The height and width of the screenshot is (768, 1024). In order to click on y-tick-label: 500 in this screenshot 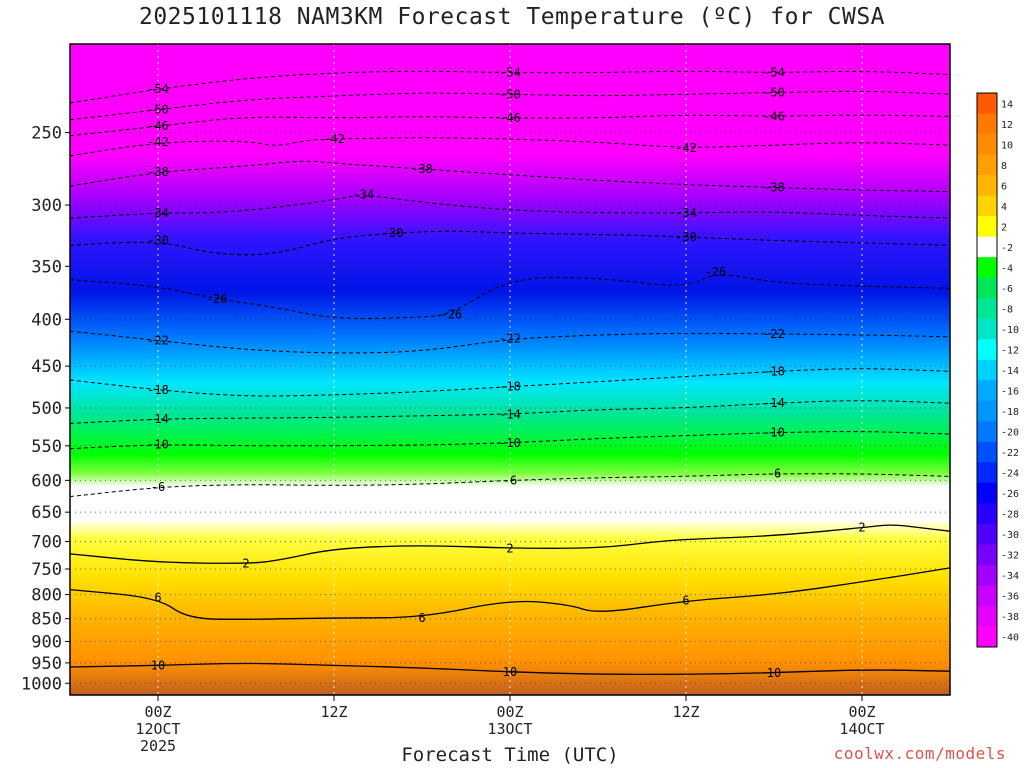, I will do `click(46, 409)`.